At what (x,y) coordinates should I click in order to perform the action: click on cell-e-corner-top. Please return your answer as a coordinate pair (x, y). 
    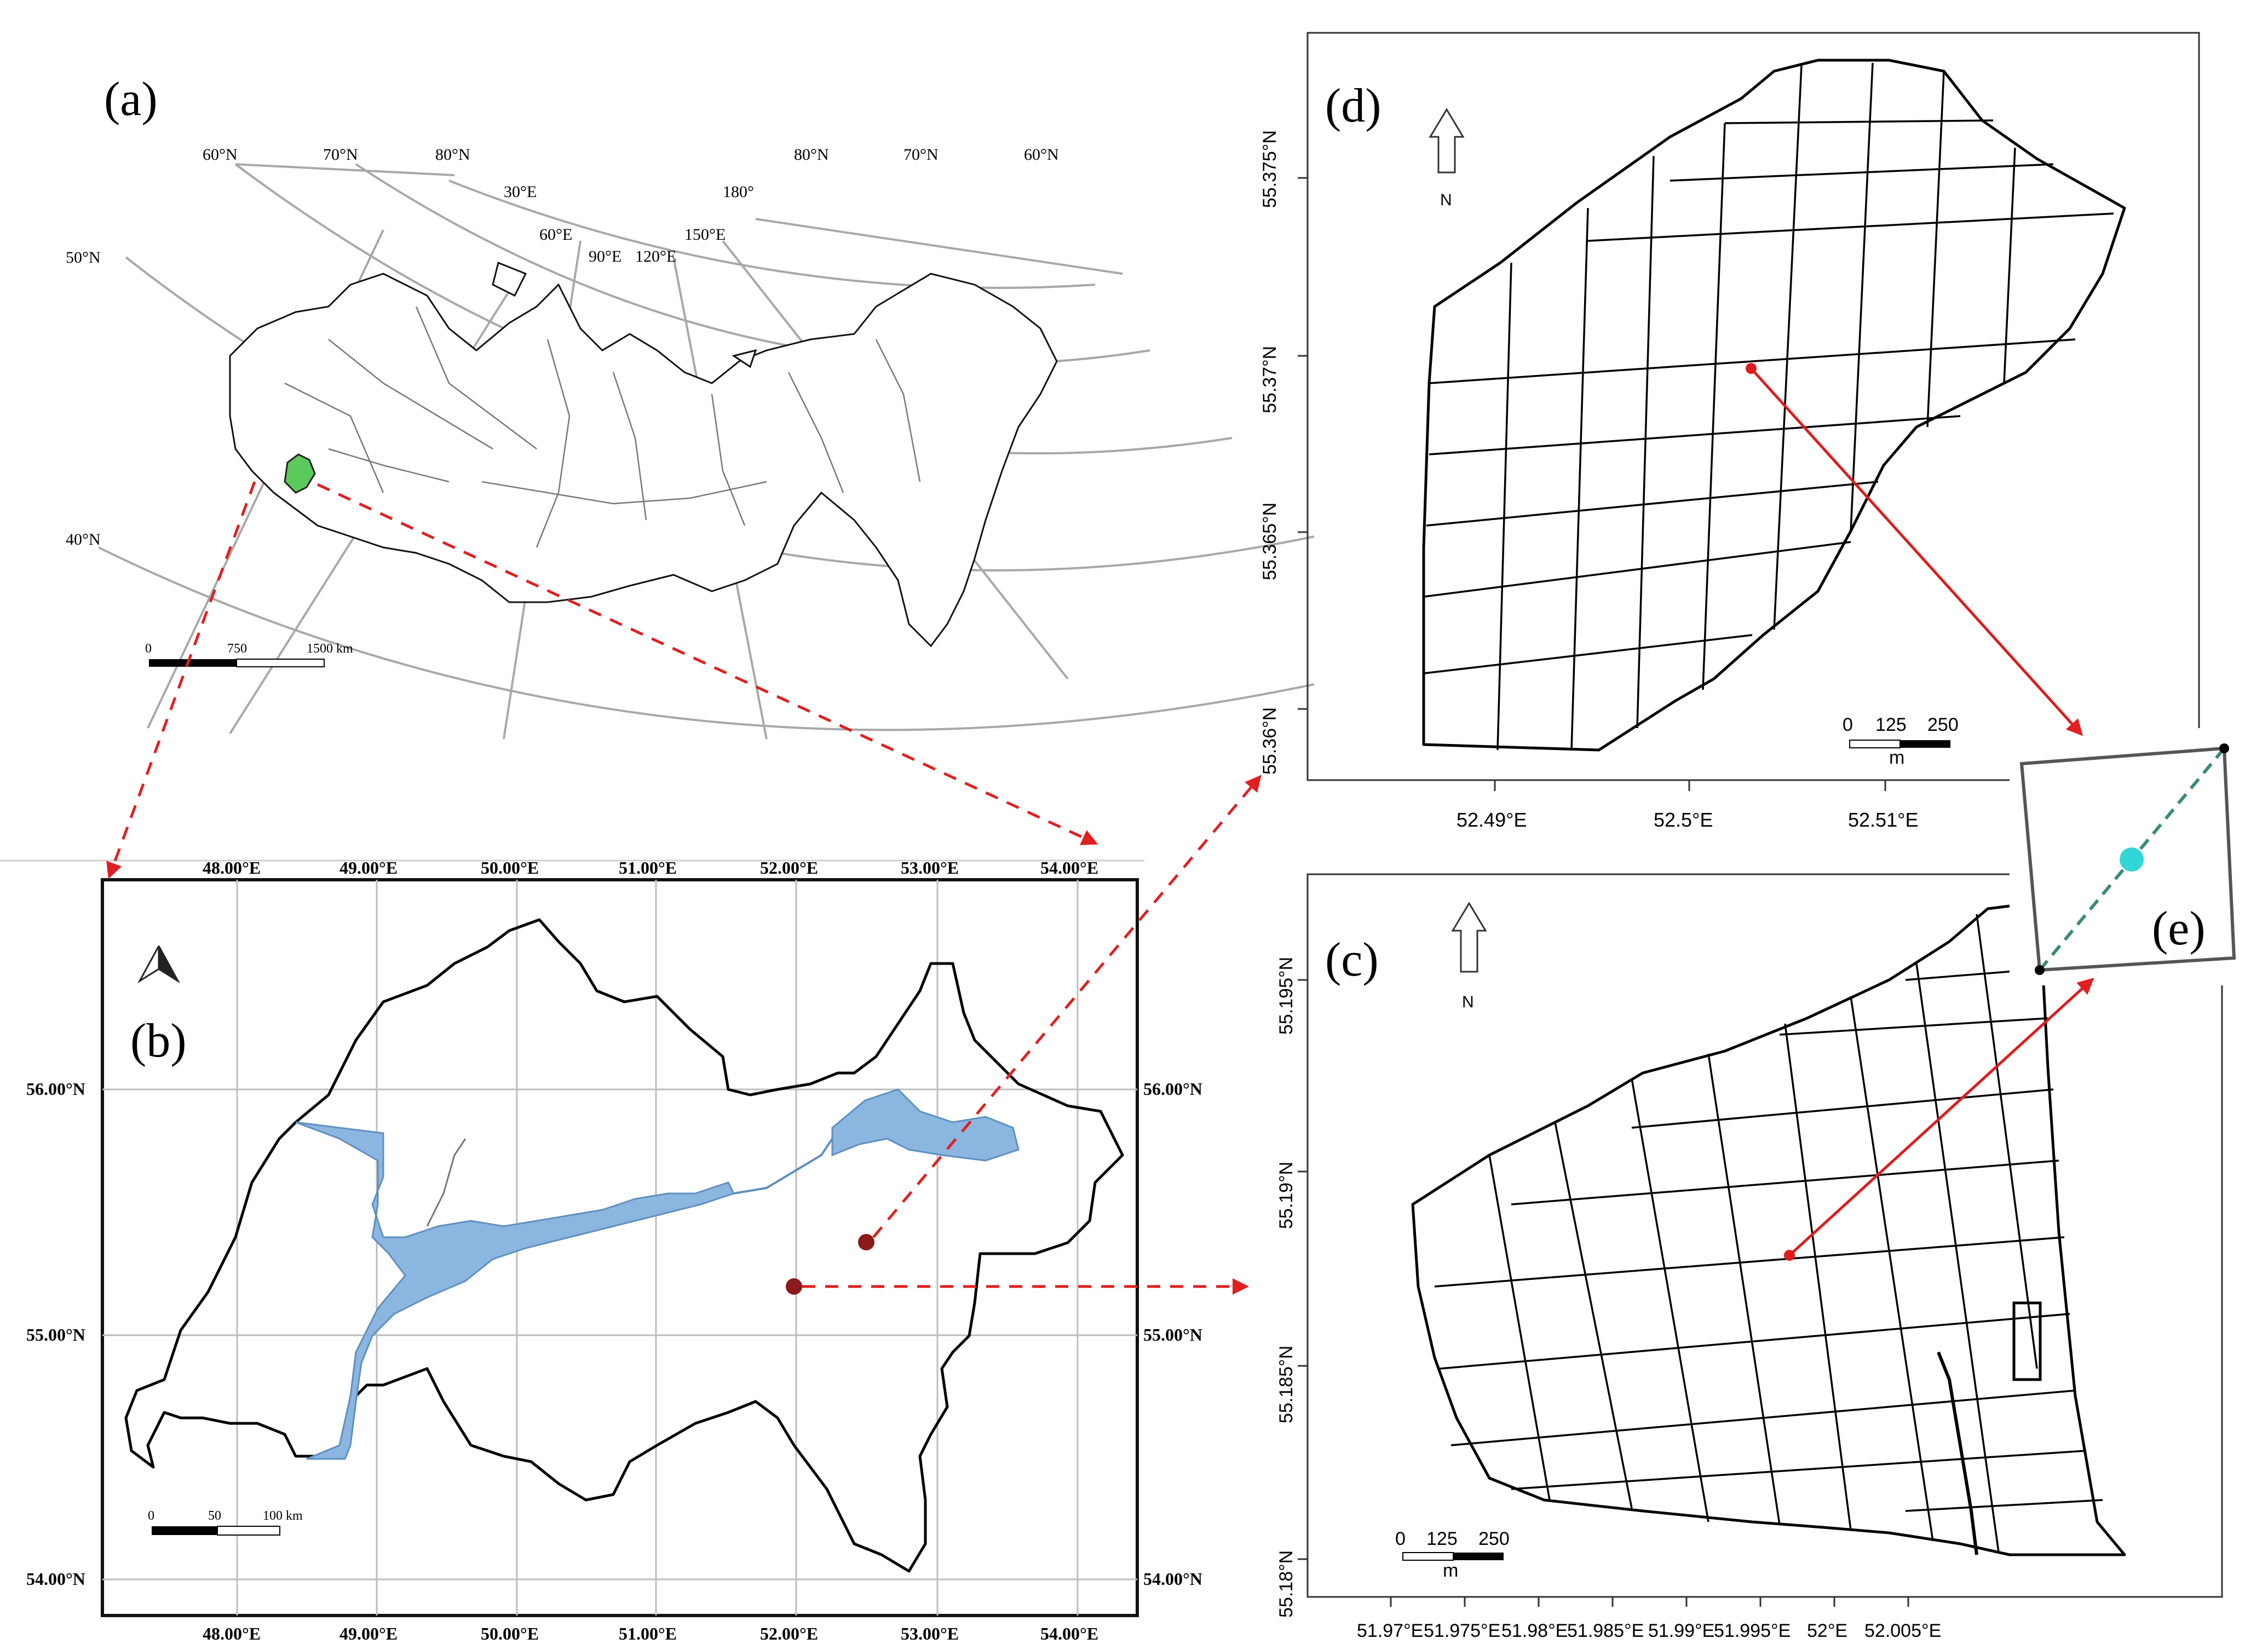
    Looking at the image, I should click on (2224, 748).